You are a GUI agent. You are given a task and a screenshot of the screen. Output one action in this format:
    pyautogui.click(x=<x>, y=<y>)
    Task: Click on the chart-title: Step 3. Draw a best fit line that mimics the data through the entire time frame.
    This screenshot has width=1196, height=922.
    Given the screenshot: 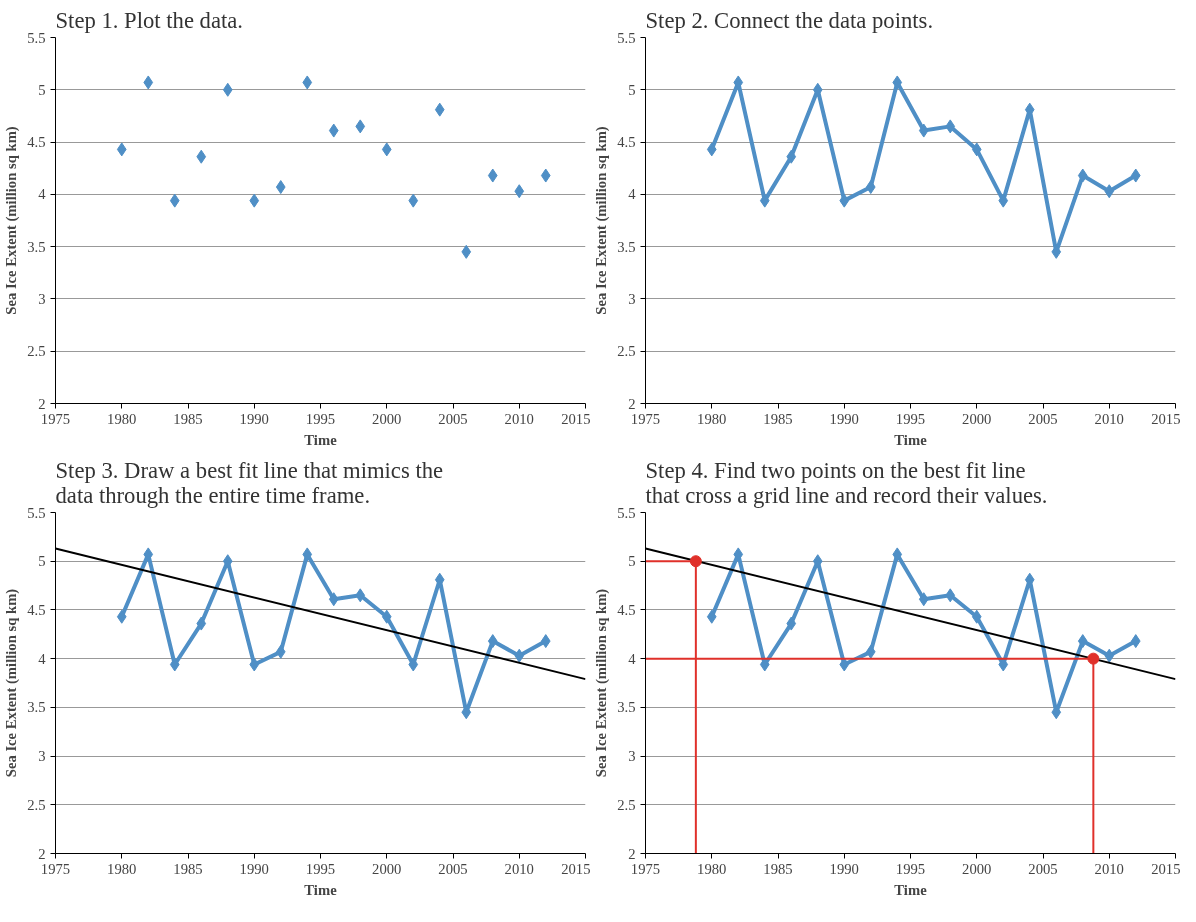 What is the action you would take?
    pyautogui.click(x=249, y=482)
    